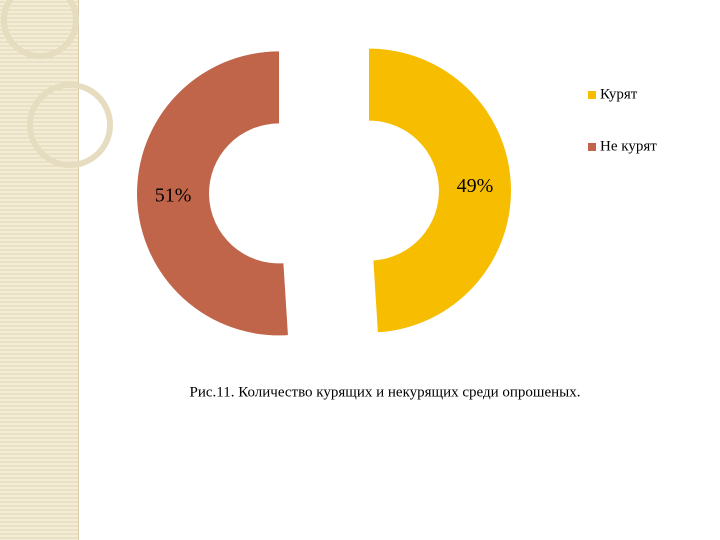 This screenshot has height=540, width=720. I want to click on data-label: 51%, so click(173, 195).